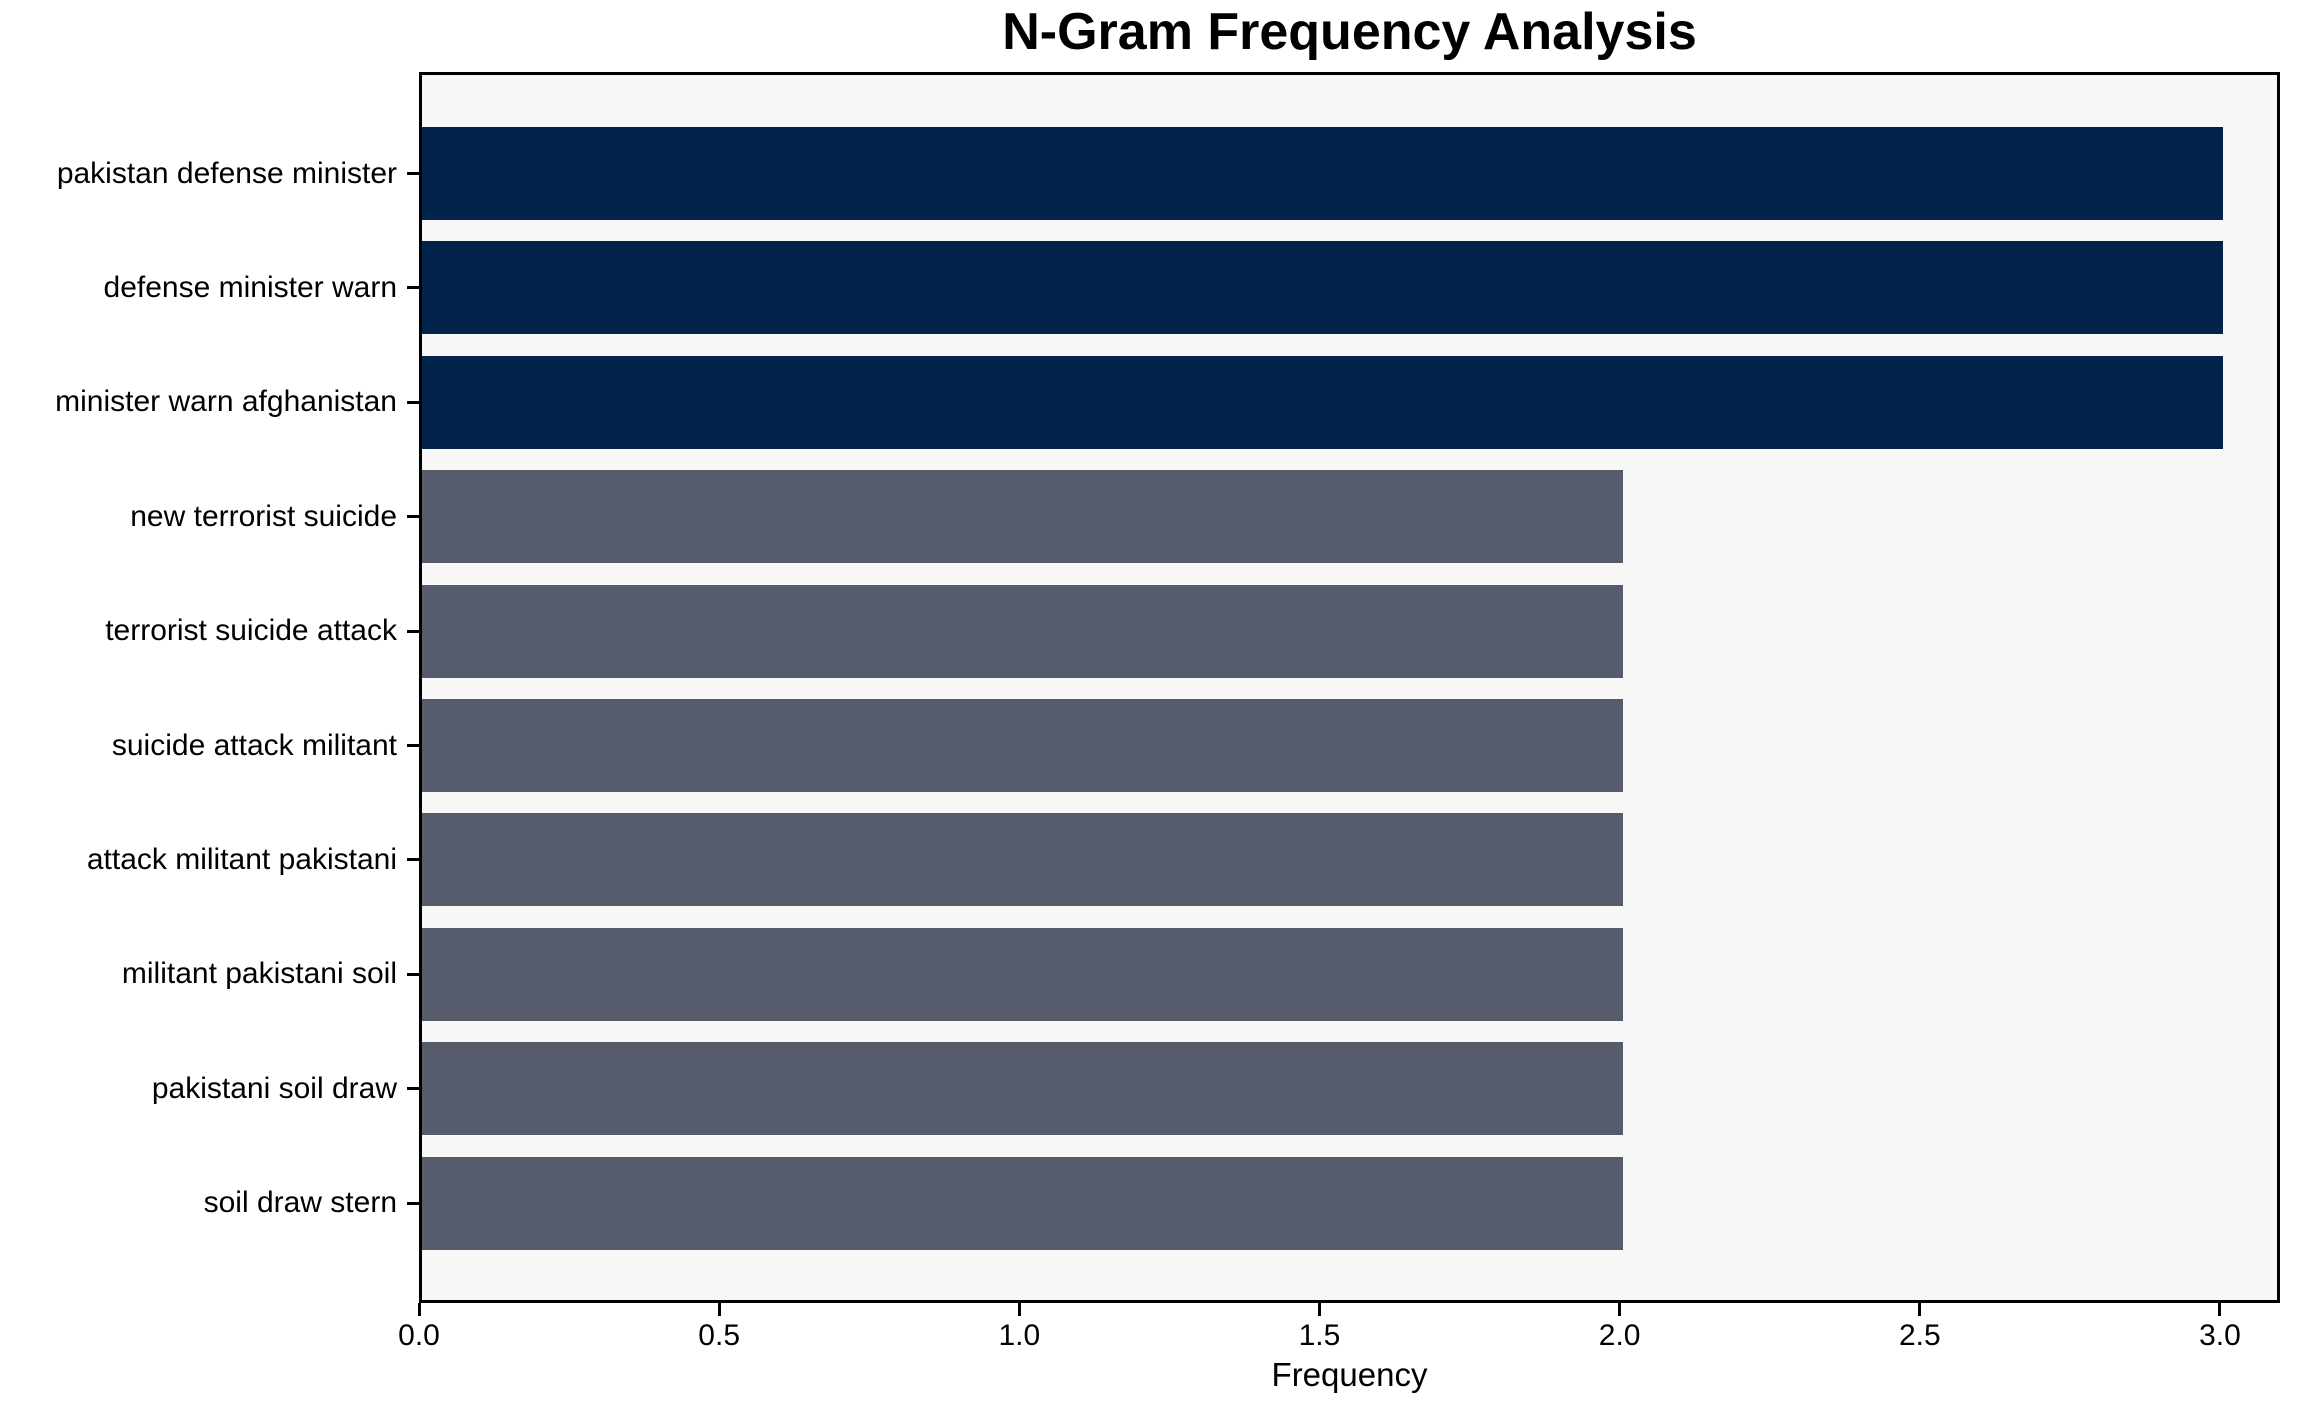  I want to click on y-tick-label: pakistan defense minister, so click(226, 173).